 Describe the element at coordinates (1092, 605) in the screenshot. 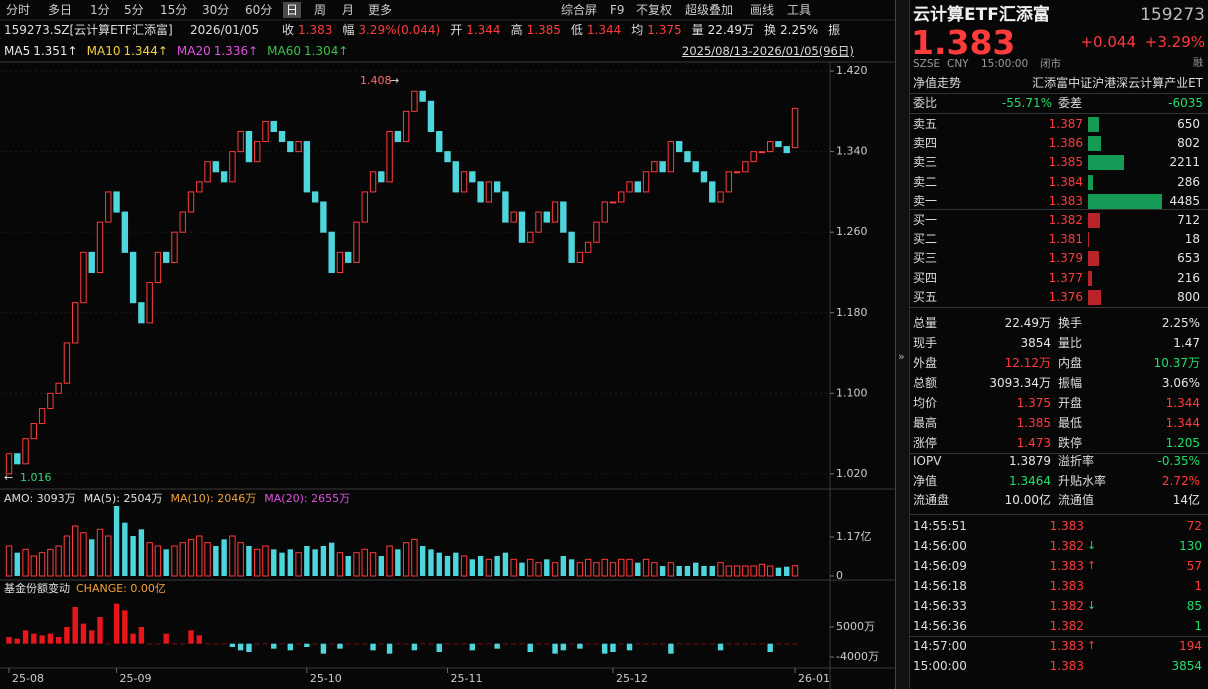

I see `trade-arrow: ↓` at that location.